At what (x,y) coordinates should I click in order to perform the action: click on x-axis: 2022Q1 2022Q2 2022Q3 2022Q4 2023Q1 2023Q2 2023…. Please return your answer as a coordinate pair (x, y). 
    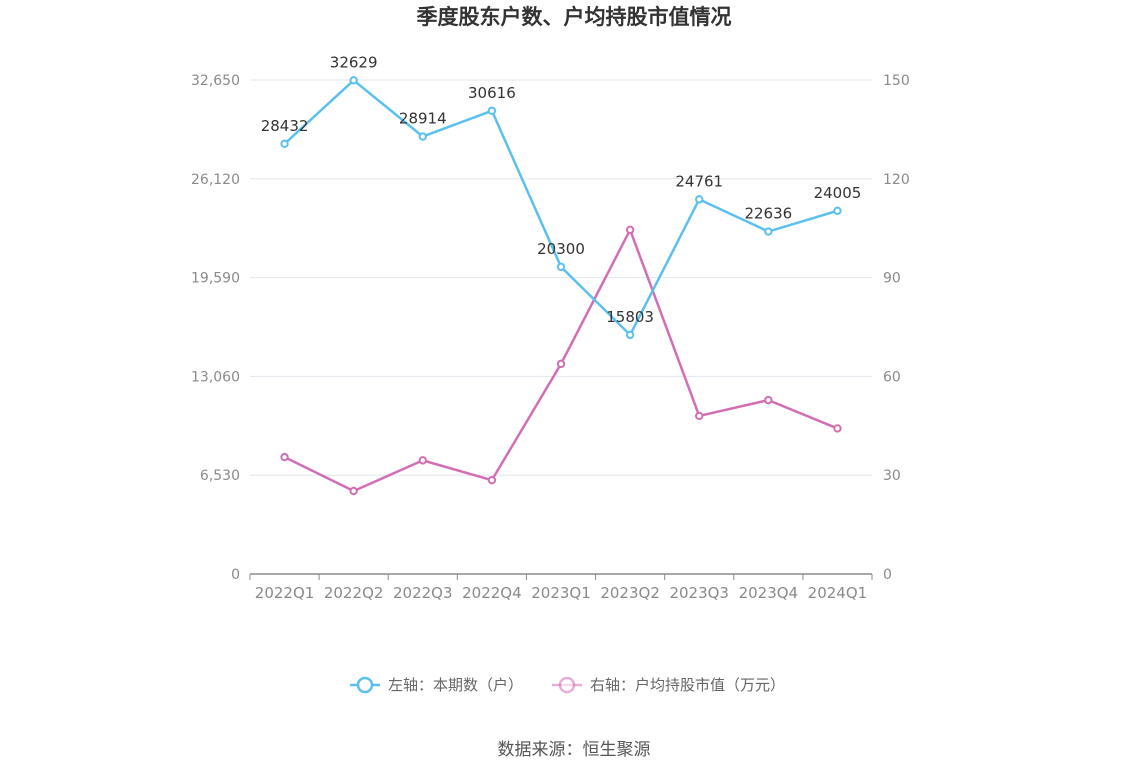
    Looking at the image, I should click on (561, 587).